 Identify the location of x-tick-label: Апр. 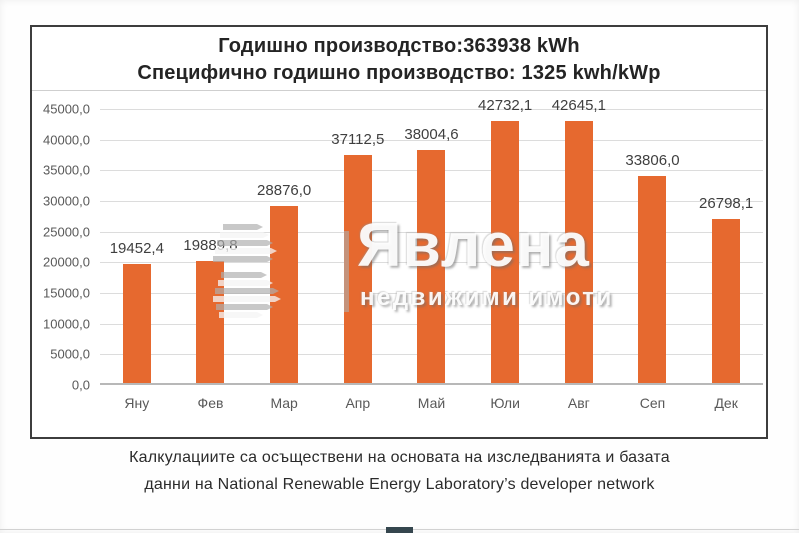
(358, 403).